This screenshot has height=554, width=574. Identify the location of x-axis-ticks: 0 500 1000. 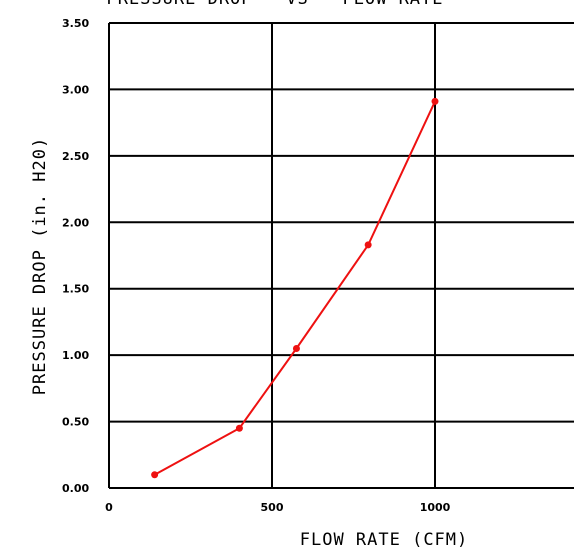
(277, 507).